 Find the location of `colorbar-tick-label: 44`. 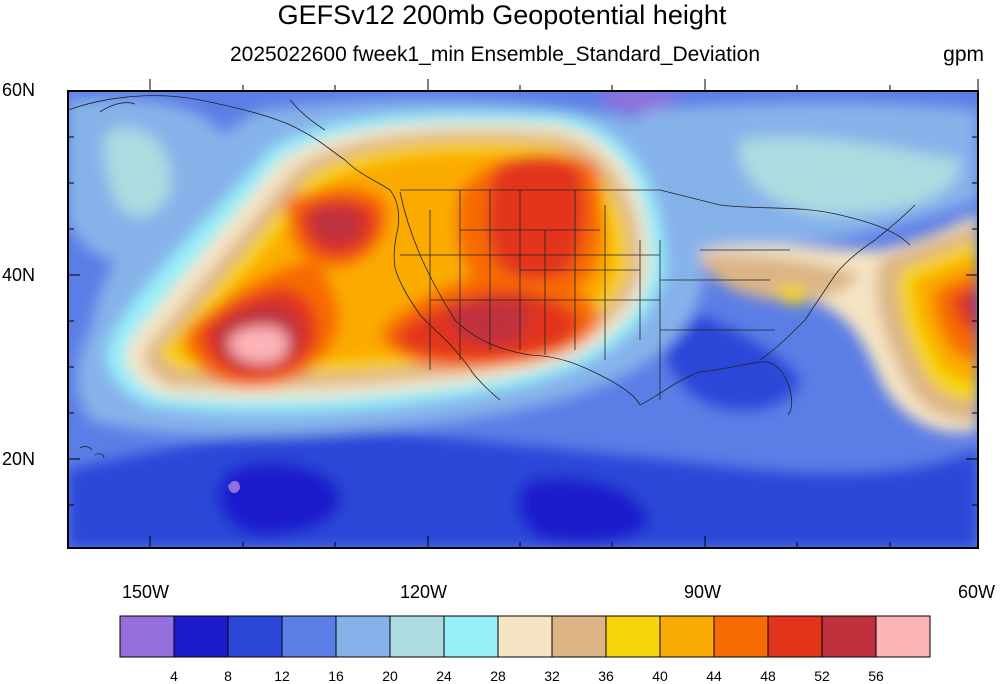

colorbar-tick-label: 44 is located at coordinates (714, 676).